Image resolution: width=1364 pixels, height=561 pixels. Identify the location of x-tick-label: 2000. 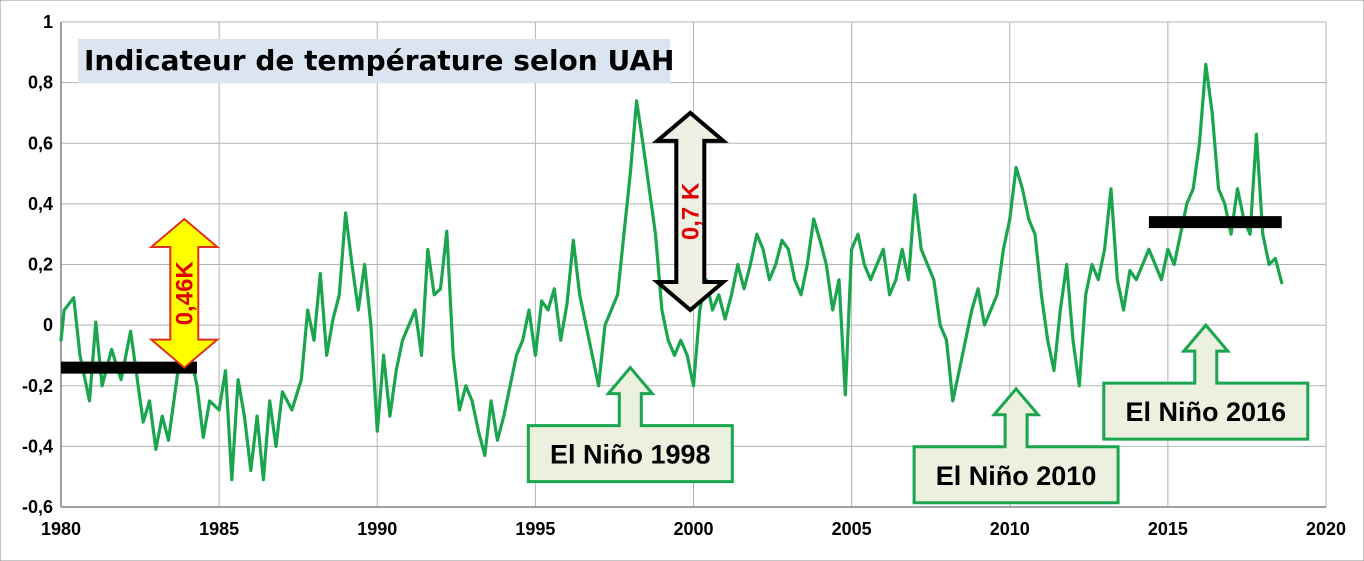
(693, 529).